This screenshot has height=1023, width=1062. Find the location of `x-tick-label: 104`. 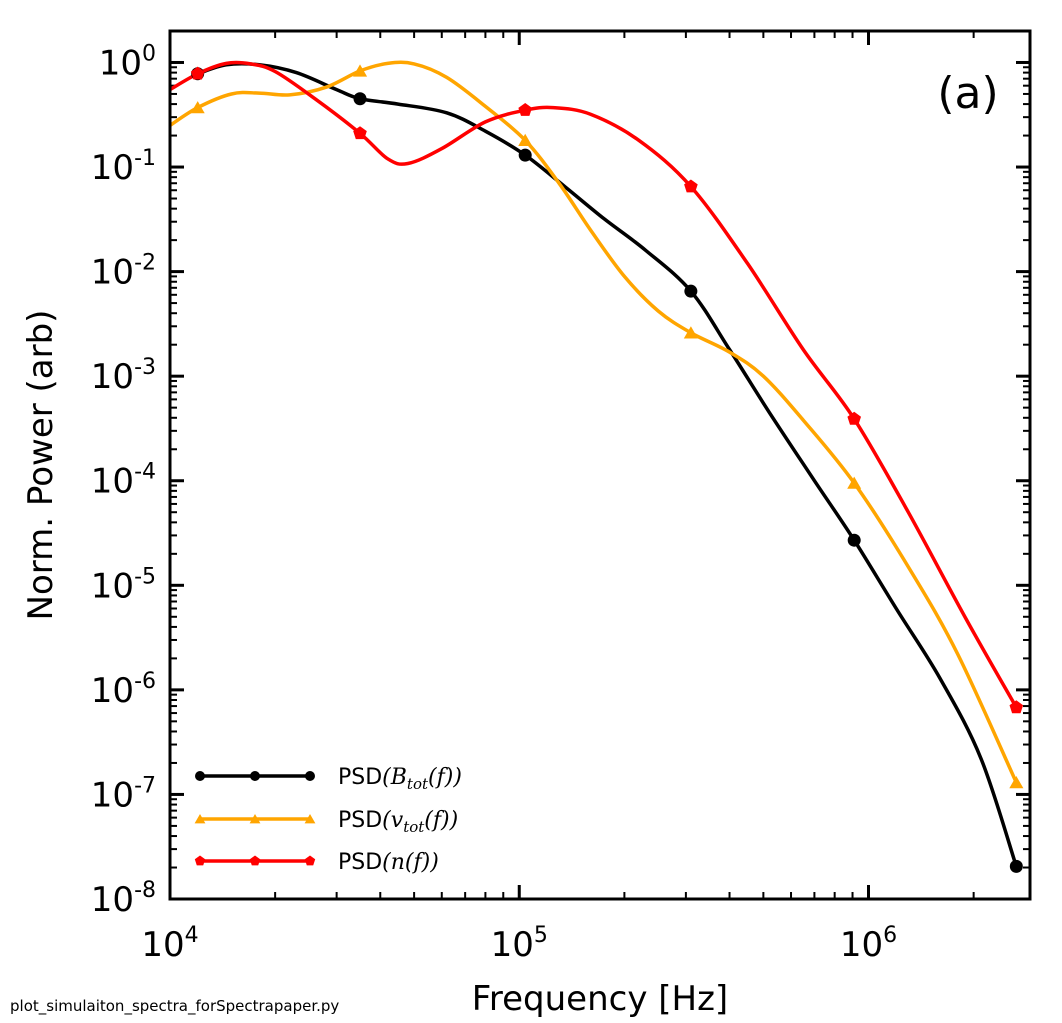

x-tick-label: 104 is located at coordinates (169, 944).